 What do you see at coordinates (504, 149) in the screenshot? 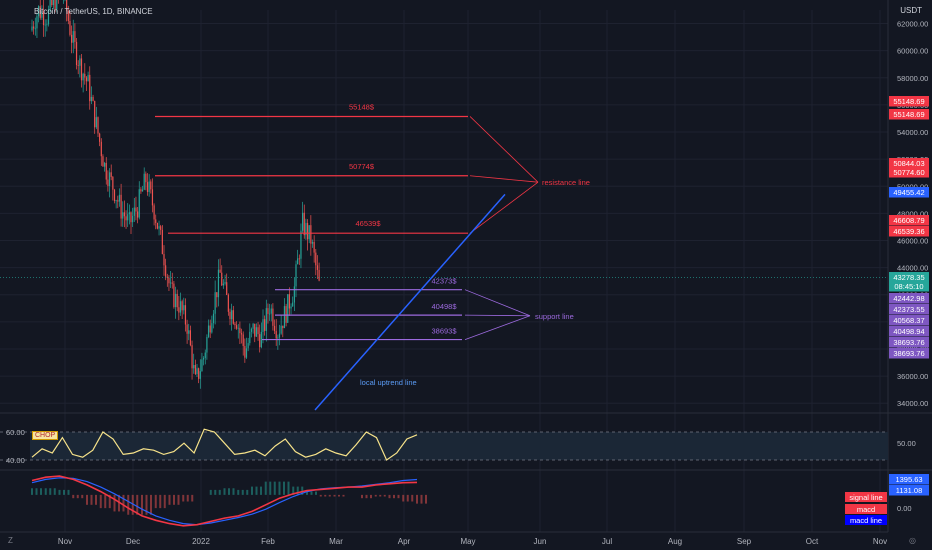
I see `resistance-callout-arrow` at bounding box center [504, 149].